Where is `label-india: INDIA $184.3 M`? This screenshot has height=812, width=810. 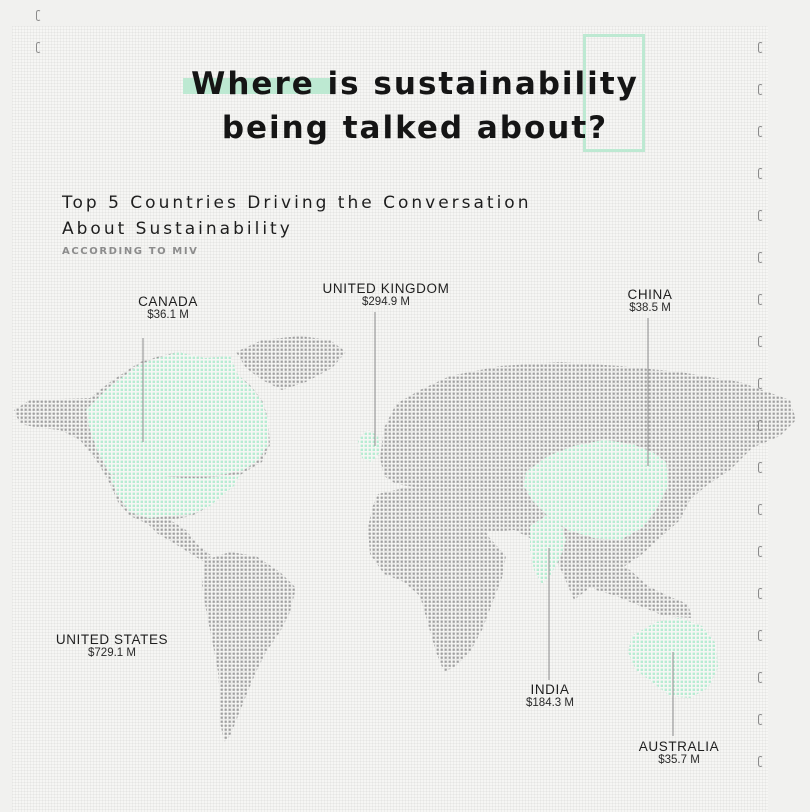
label-india: INDIA $184.3 M is located at coordinates (550, 695).